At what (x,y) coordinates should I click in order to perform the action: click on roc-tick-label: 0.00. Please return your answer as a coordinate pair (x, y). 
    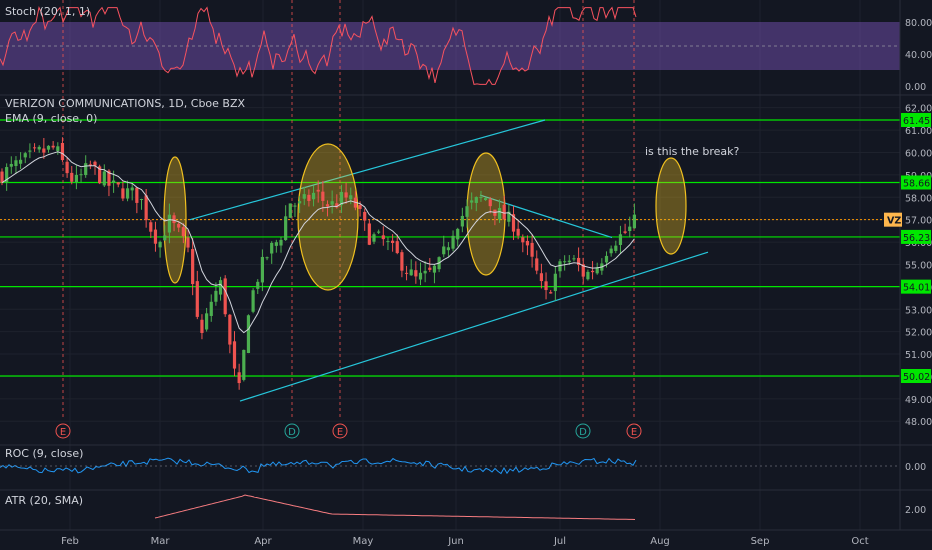
    Looking at the image, I should click on (915, 467).